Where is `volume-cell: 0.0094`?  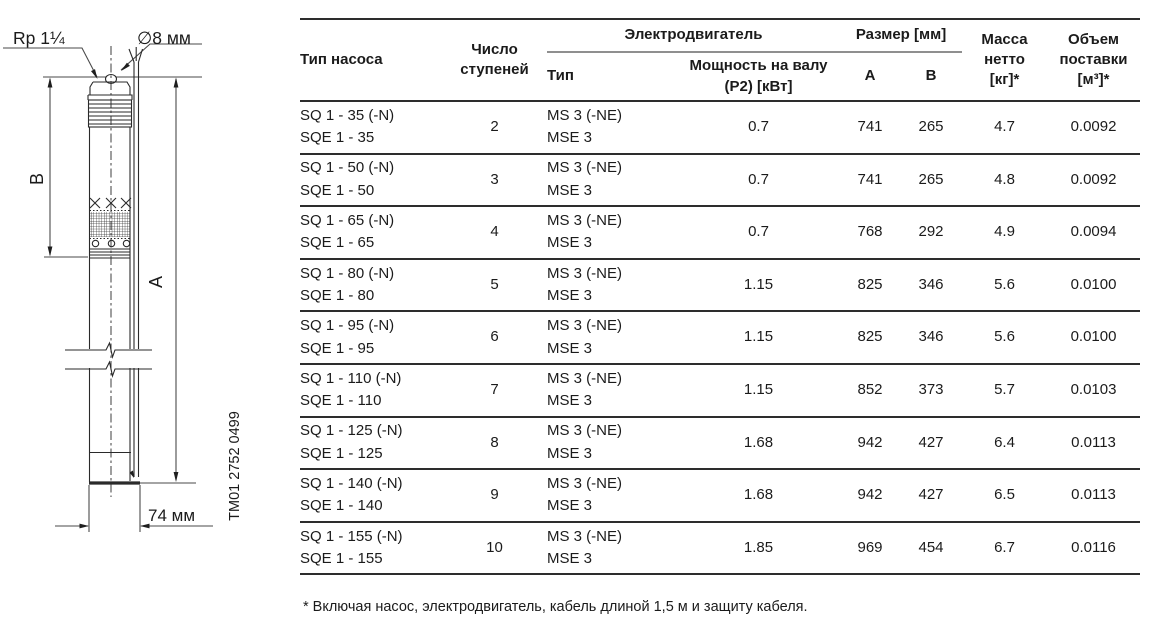 volume-cell: 0.0094 is located at coordinates (1093, 232).